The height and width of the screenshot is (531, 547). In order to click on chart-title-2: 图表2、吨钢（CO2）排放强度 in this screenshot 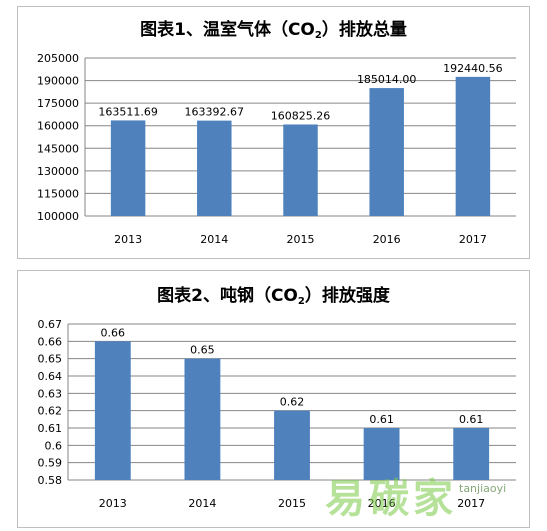, I will do `click(273, 296)`.